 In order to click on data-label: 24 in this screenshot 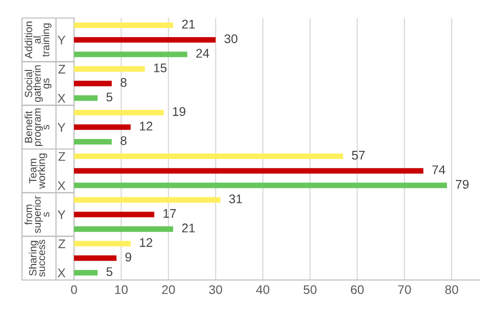, I will do `click(203, 53)`.